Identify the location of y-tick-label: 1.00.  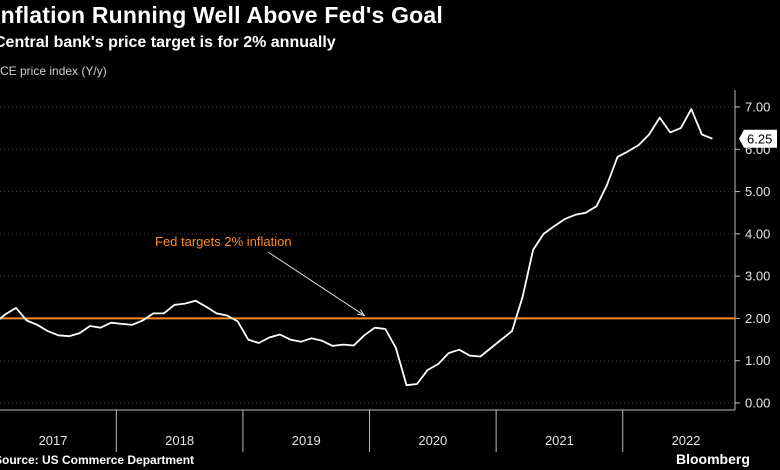
(757, 360).